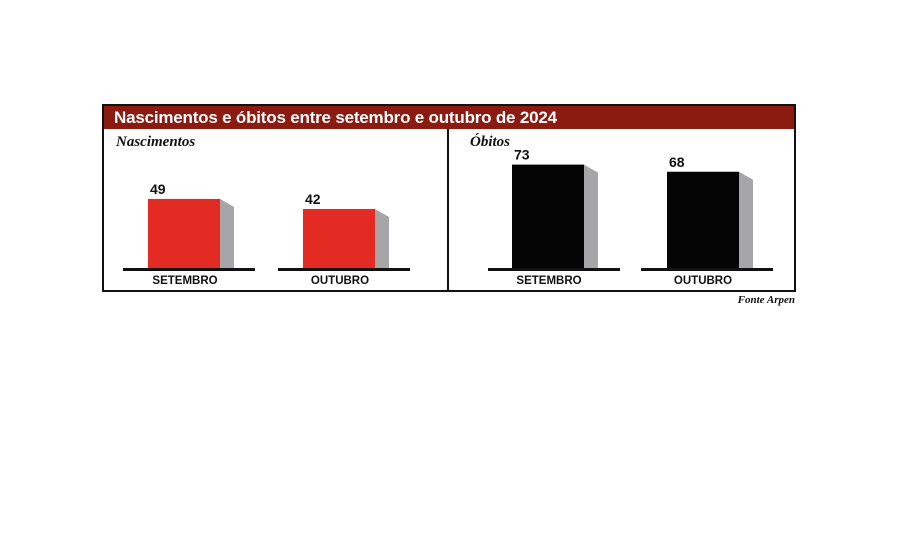  Describe the element at coordinates (766, 300) in the screenshot. I see `source-note: Fonte Arpen` at that location.